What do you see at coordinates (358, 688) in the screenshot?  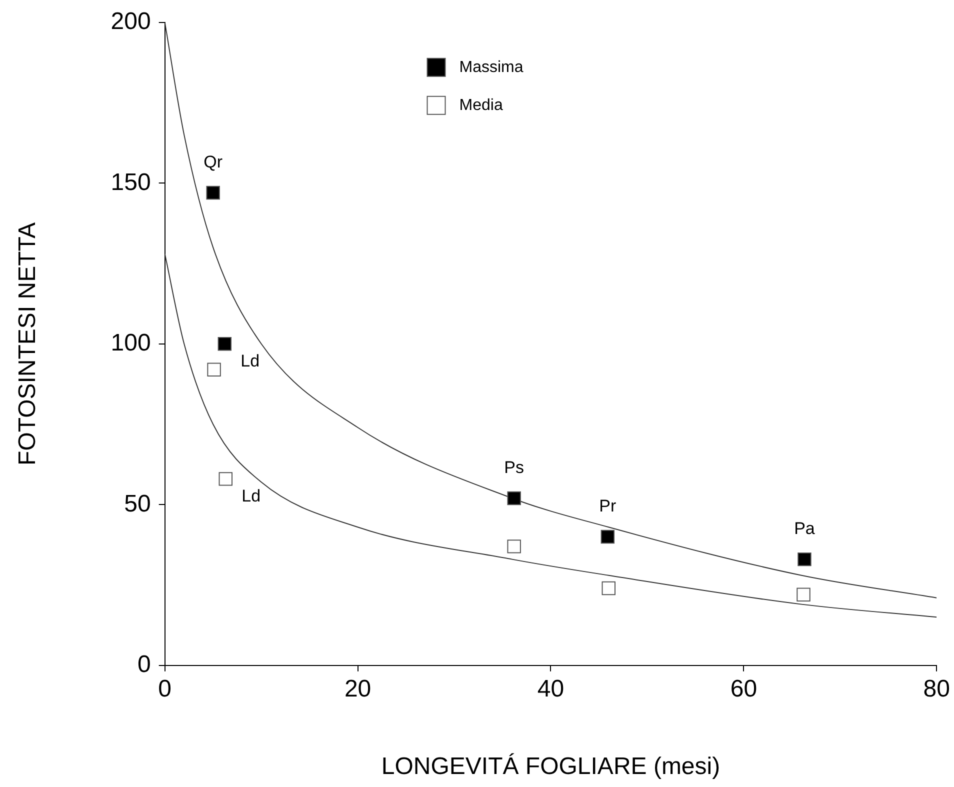 I see `x-tick-label: 20` at bounding box center [358, 688].